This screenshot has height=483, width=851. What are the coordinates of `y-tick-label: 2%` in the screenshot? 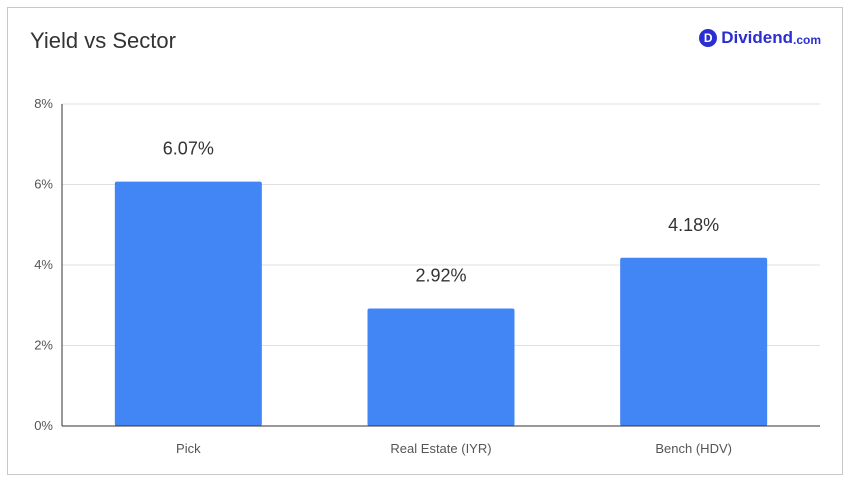 It's located at (43, 345).